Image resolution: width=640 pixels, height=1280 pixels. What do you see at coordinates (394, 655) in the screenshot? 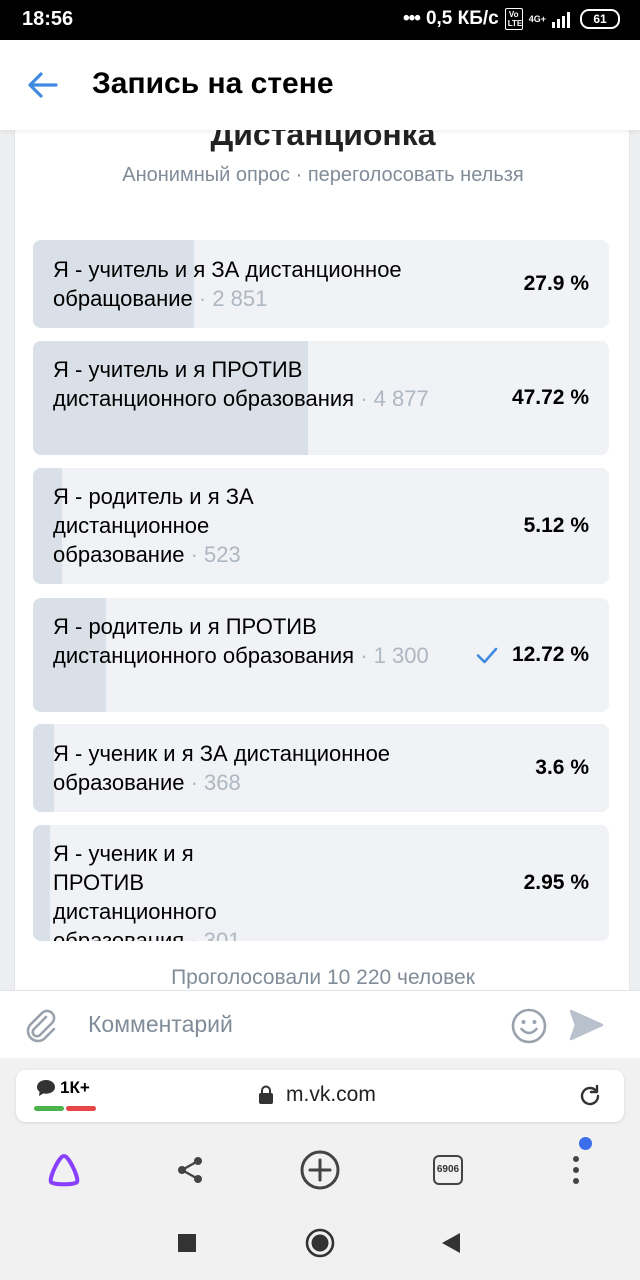
I see `poll-option-count: · 1 300` at bounding box center [394, 655].